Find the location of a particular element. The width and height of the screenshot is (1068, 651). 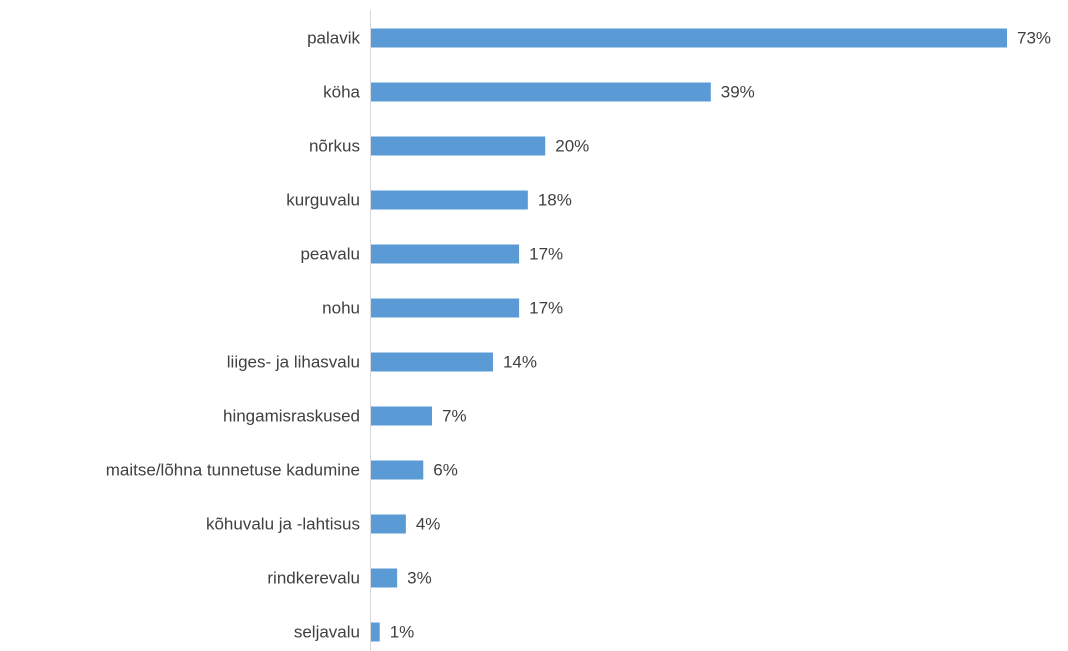

category-label: nõrkus is located at coordinates (334, 145).